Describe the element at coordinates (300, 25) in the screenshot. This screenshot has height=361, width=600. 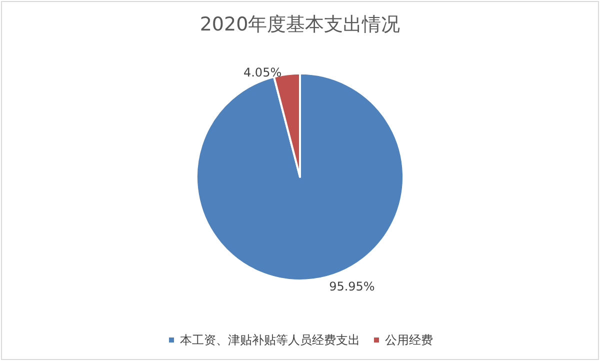
I see `chart-title: 2020年度基本支出情况` at that location.